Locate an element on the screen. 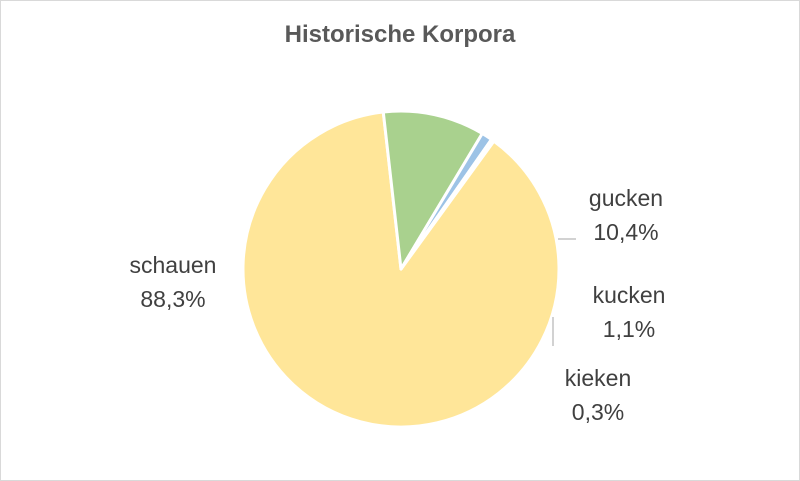  data-label-category-schauen: schauen is located at coordinates (173, 265).